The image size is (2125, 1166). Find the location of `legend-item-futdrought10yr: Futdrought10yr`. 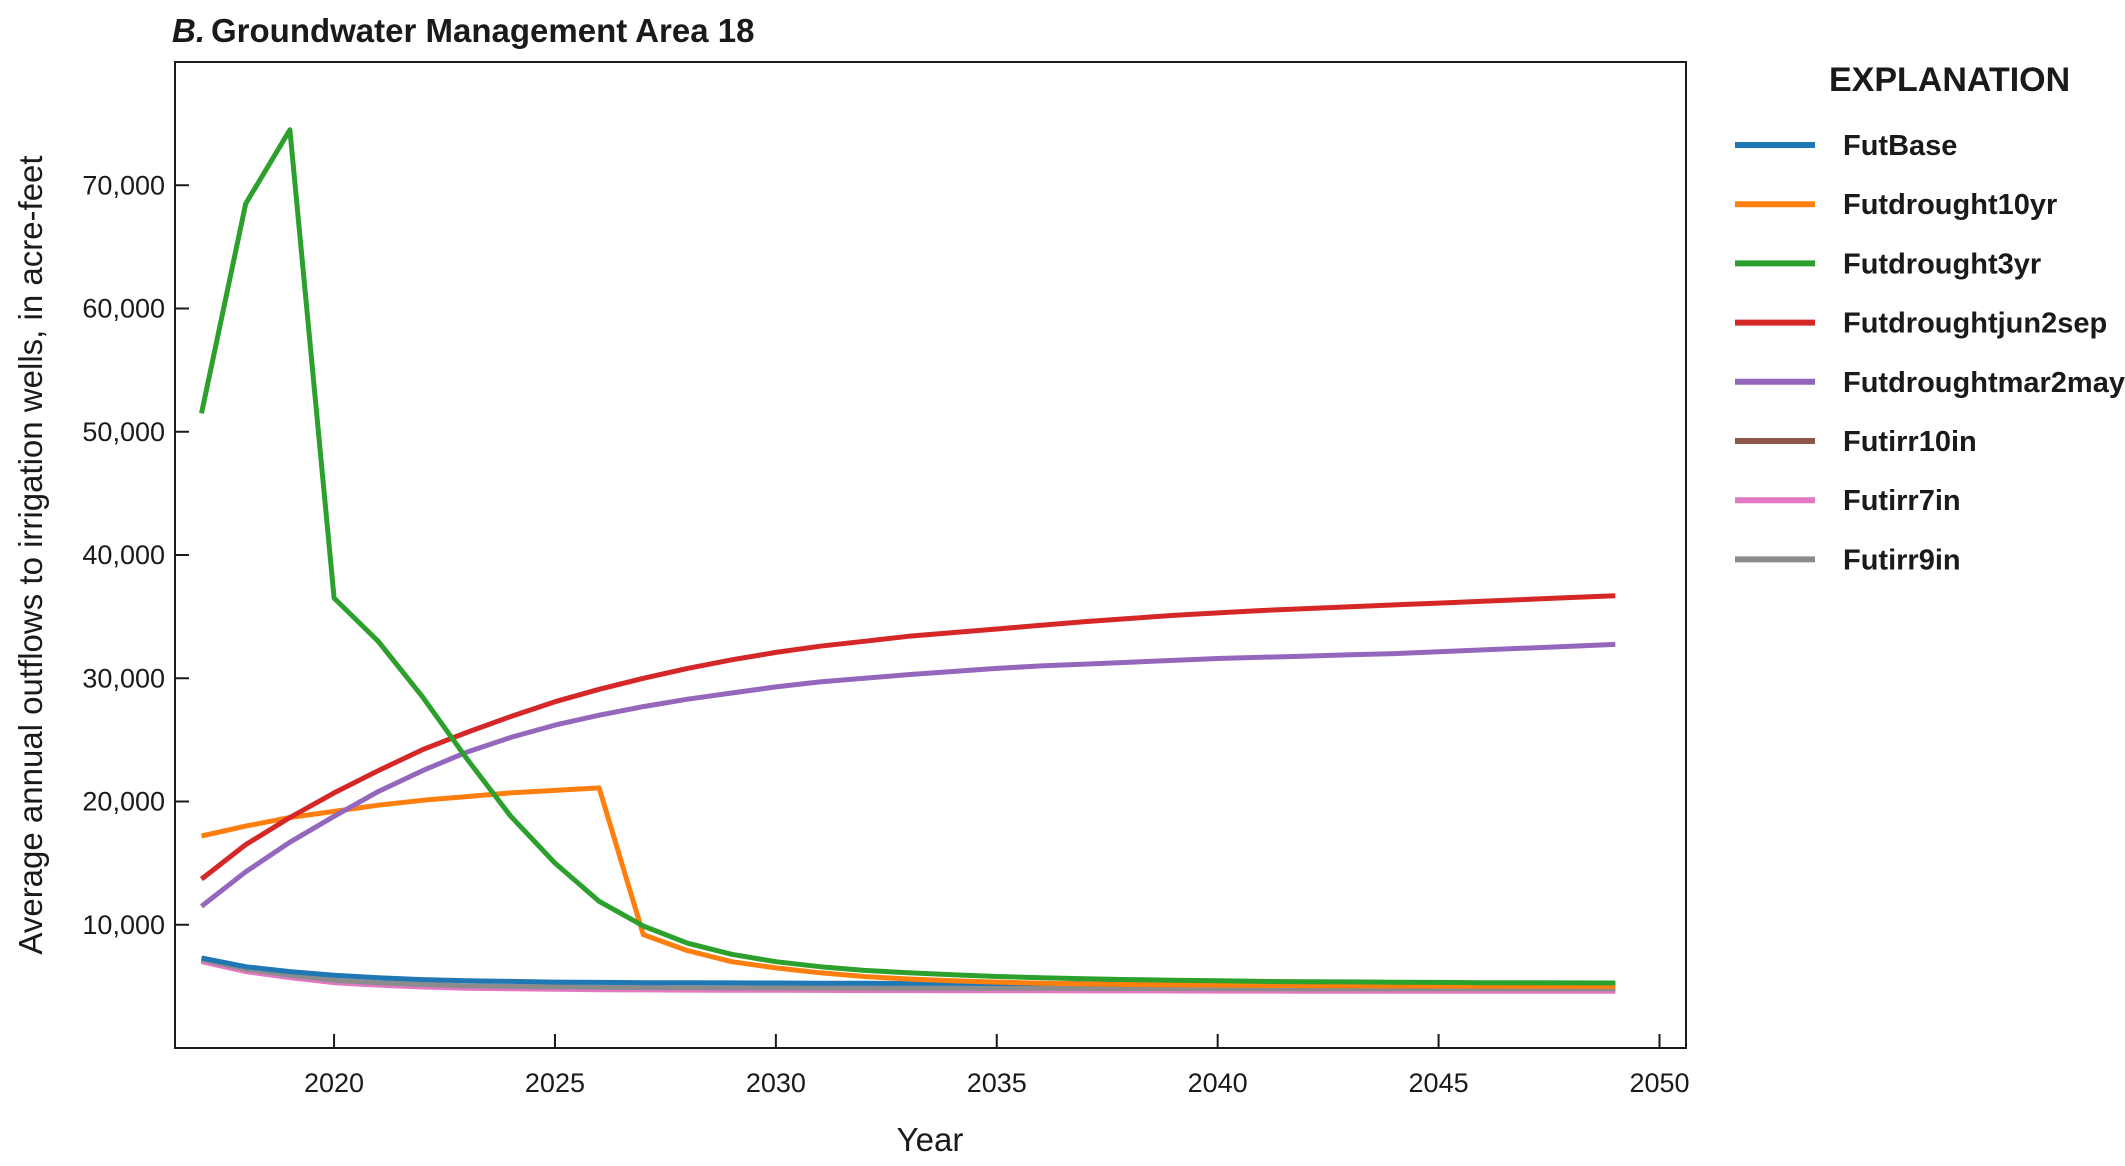

legend-item-futdrought10yr: Futdrought10yr is located at coordinates (1896, 205).